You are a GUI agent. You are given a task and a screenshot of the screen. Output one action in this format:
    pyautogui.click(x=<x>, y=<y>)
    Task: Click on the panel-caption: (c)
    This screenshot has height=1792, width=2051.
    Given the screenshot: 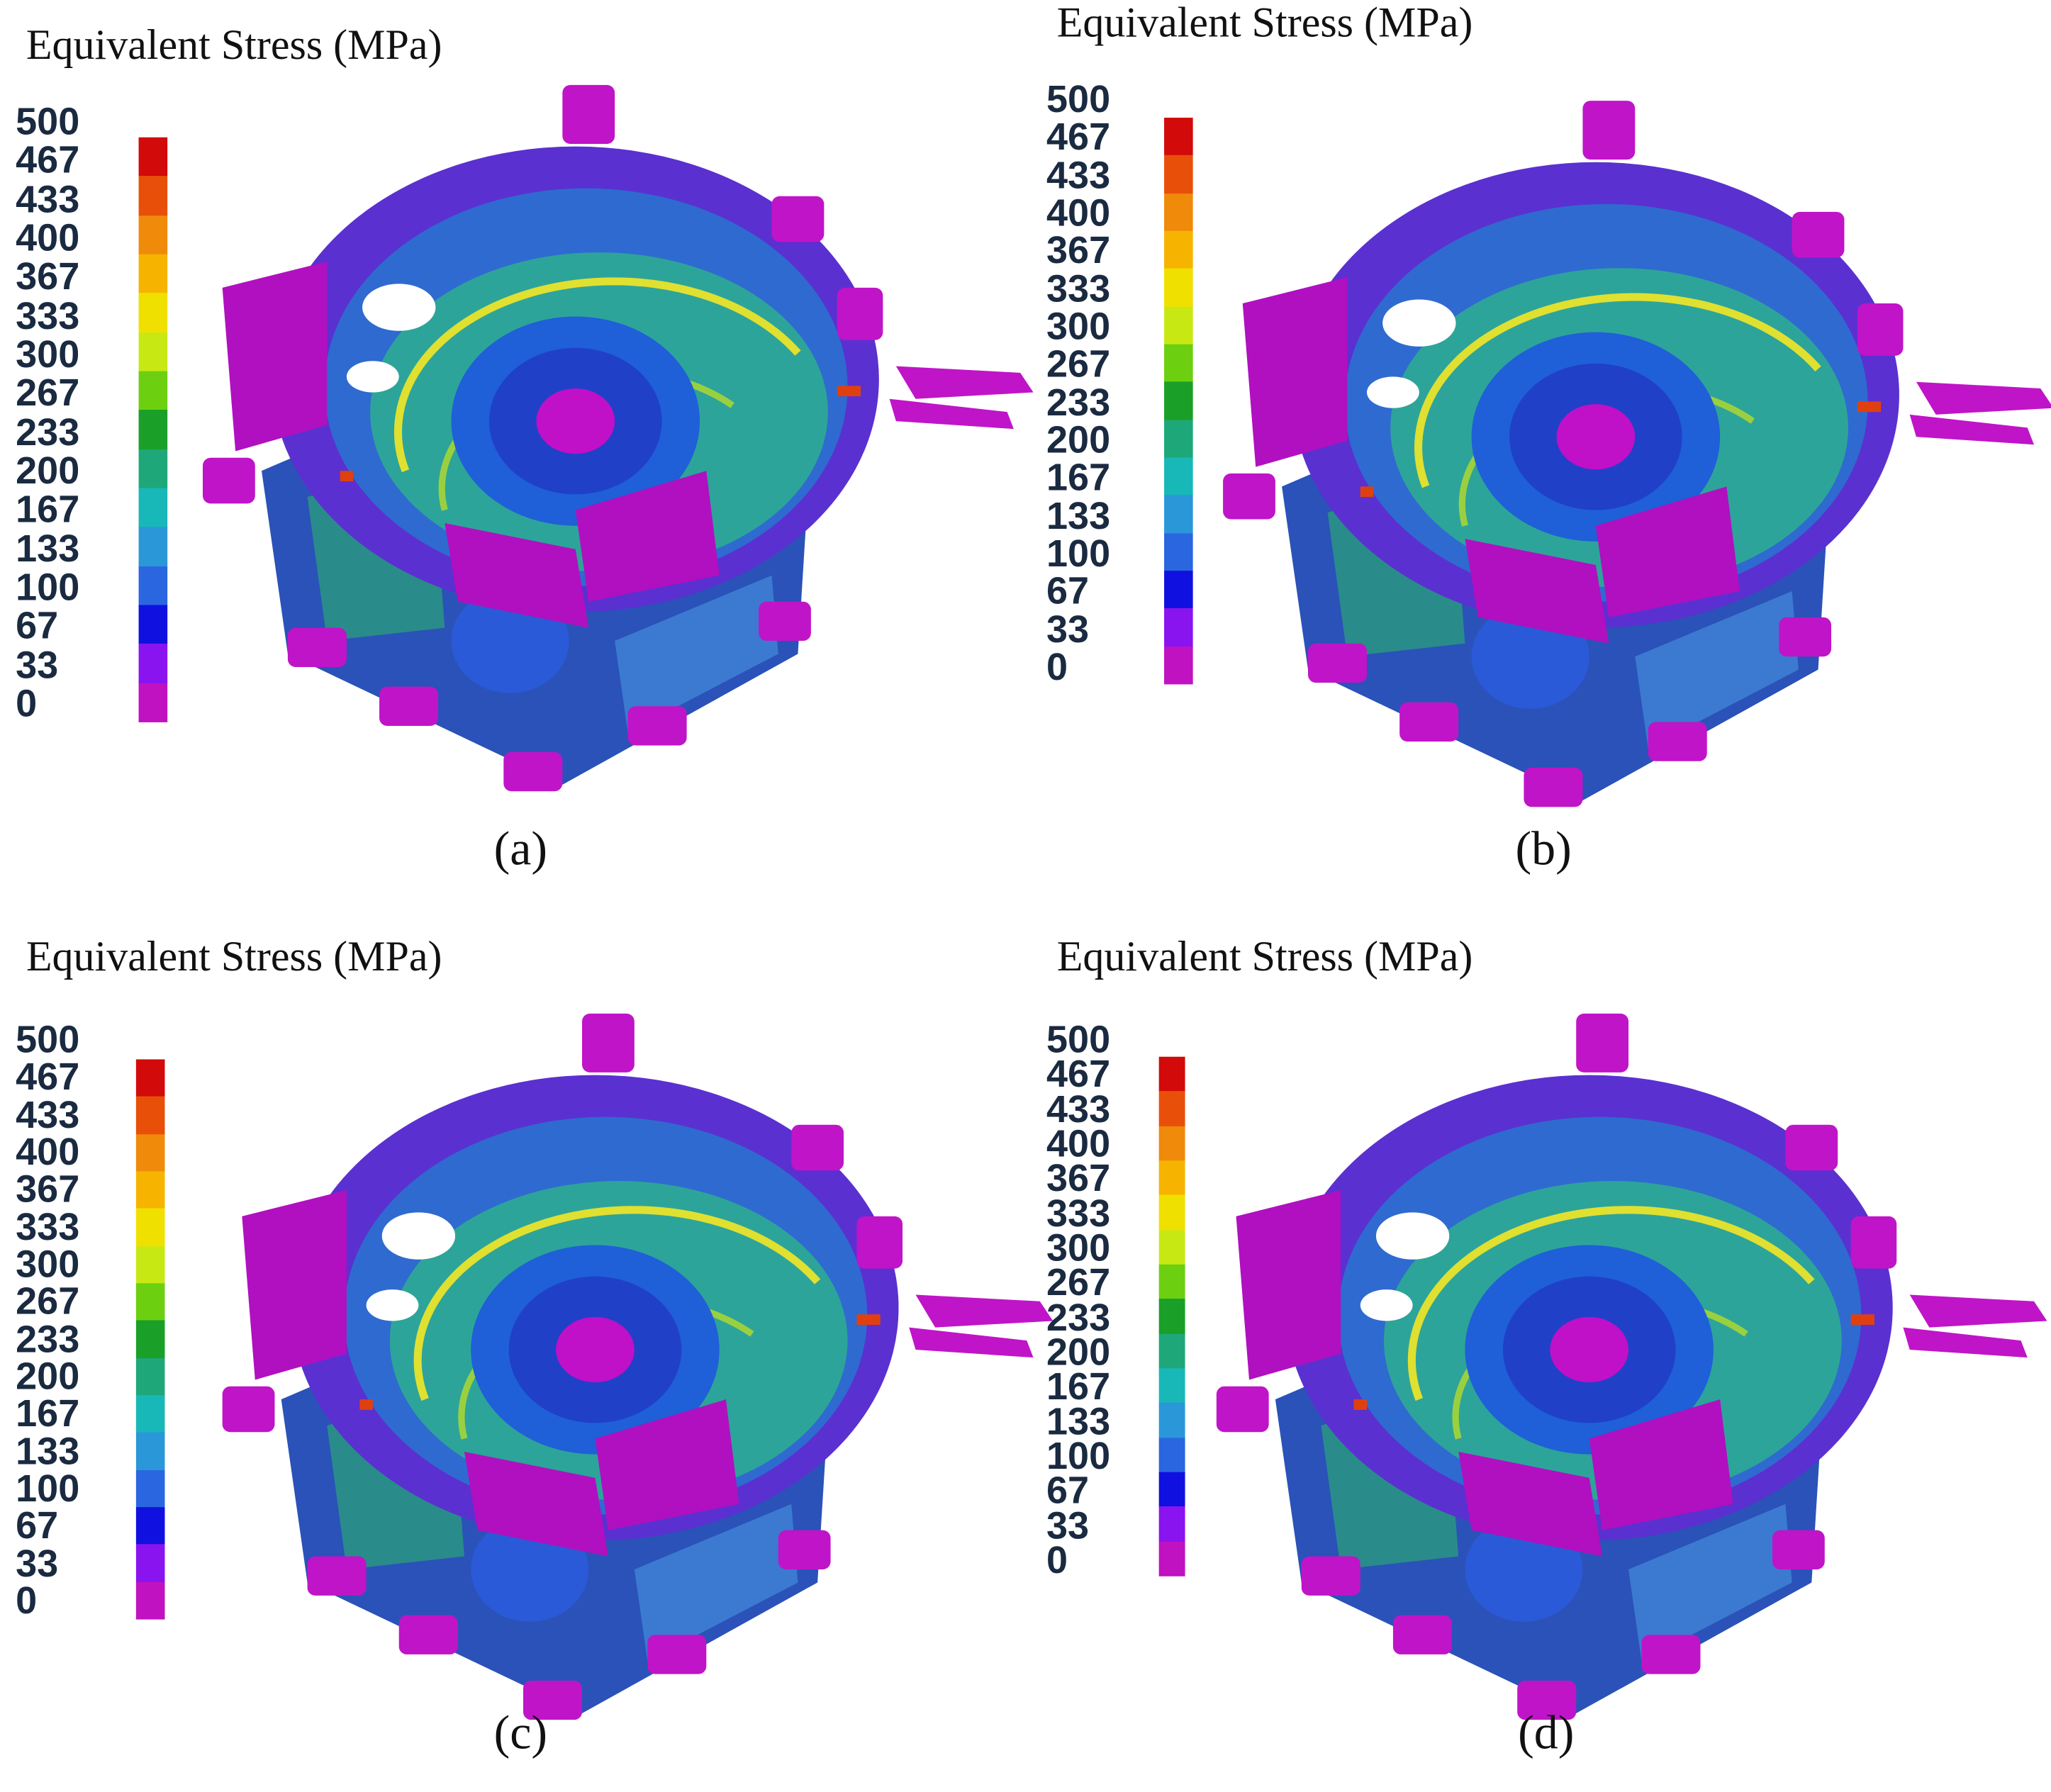 What is the action you would take?
    pyautogui.click(x=520, y=1732)
    